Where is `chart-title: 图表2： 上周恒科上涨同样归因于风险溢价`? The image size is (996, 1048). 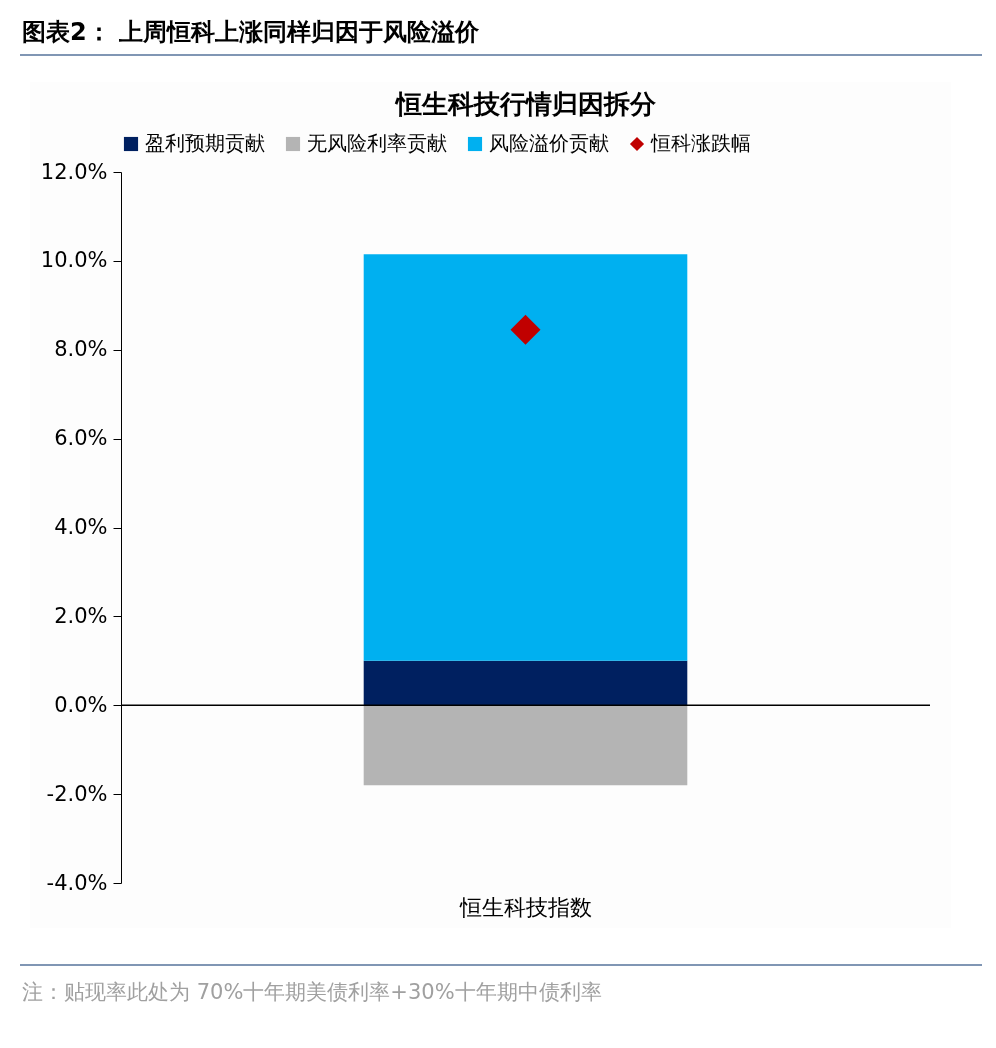 chart-title: 图表2： 上周恒科上涨同样归因于风险溢价 is located at coordinates (251, 32).